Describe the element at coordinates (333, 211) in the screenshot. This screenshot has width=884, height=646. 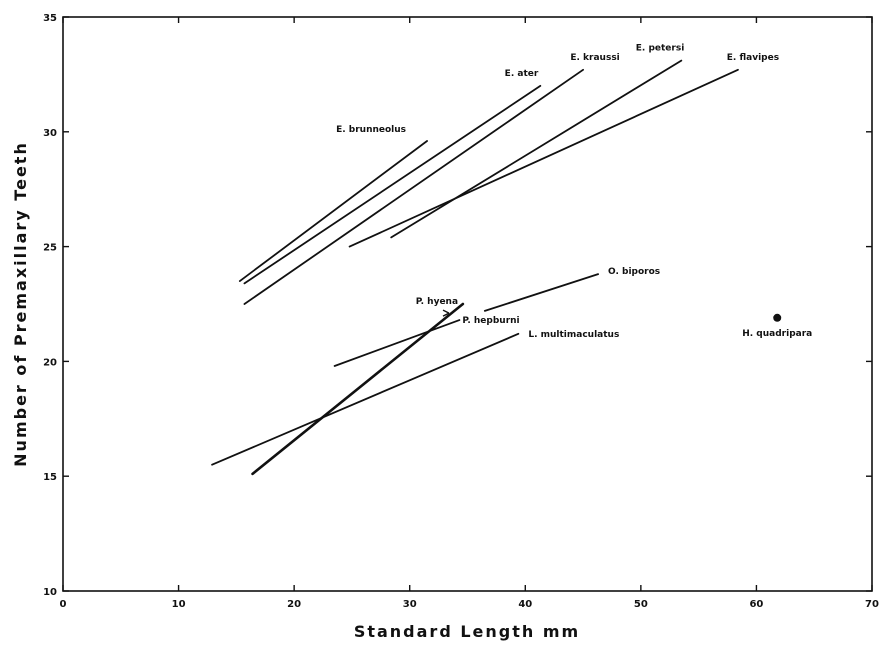
I see `line-e-brunneolus` at that location.